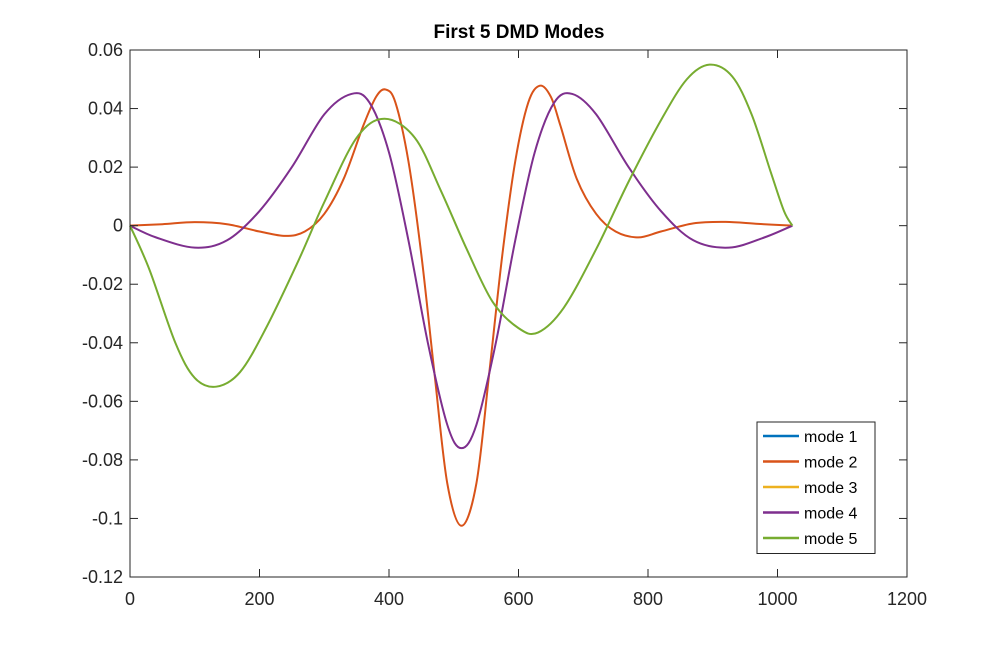 The image size is (1003, 647). Describe the element at coordinates (105, 50) in the screenshot. I see `y-tick-label: 0.06` at that location.